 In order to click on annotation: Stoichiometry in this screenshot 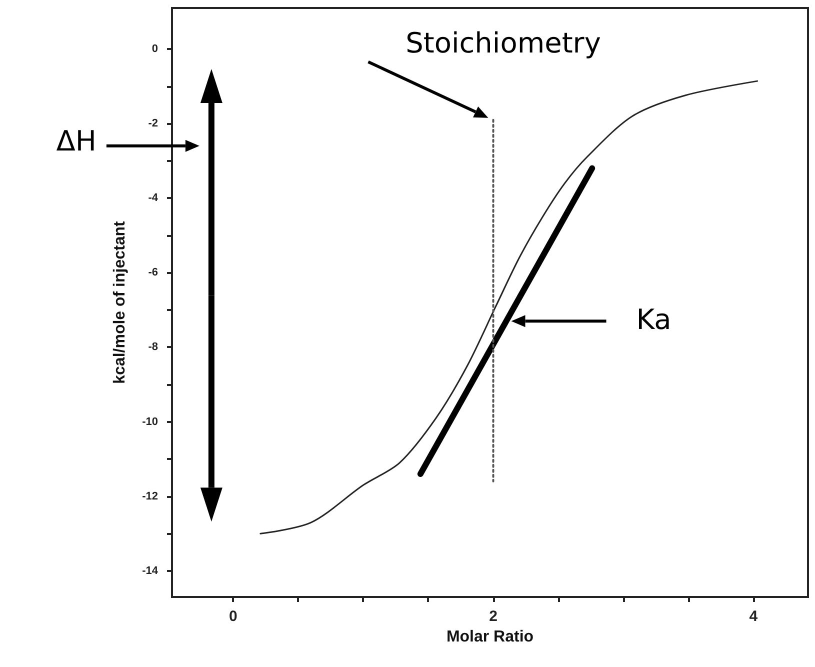, I will do `click(503, 43)`.